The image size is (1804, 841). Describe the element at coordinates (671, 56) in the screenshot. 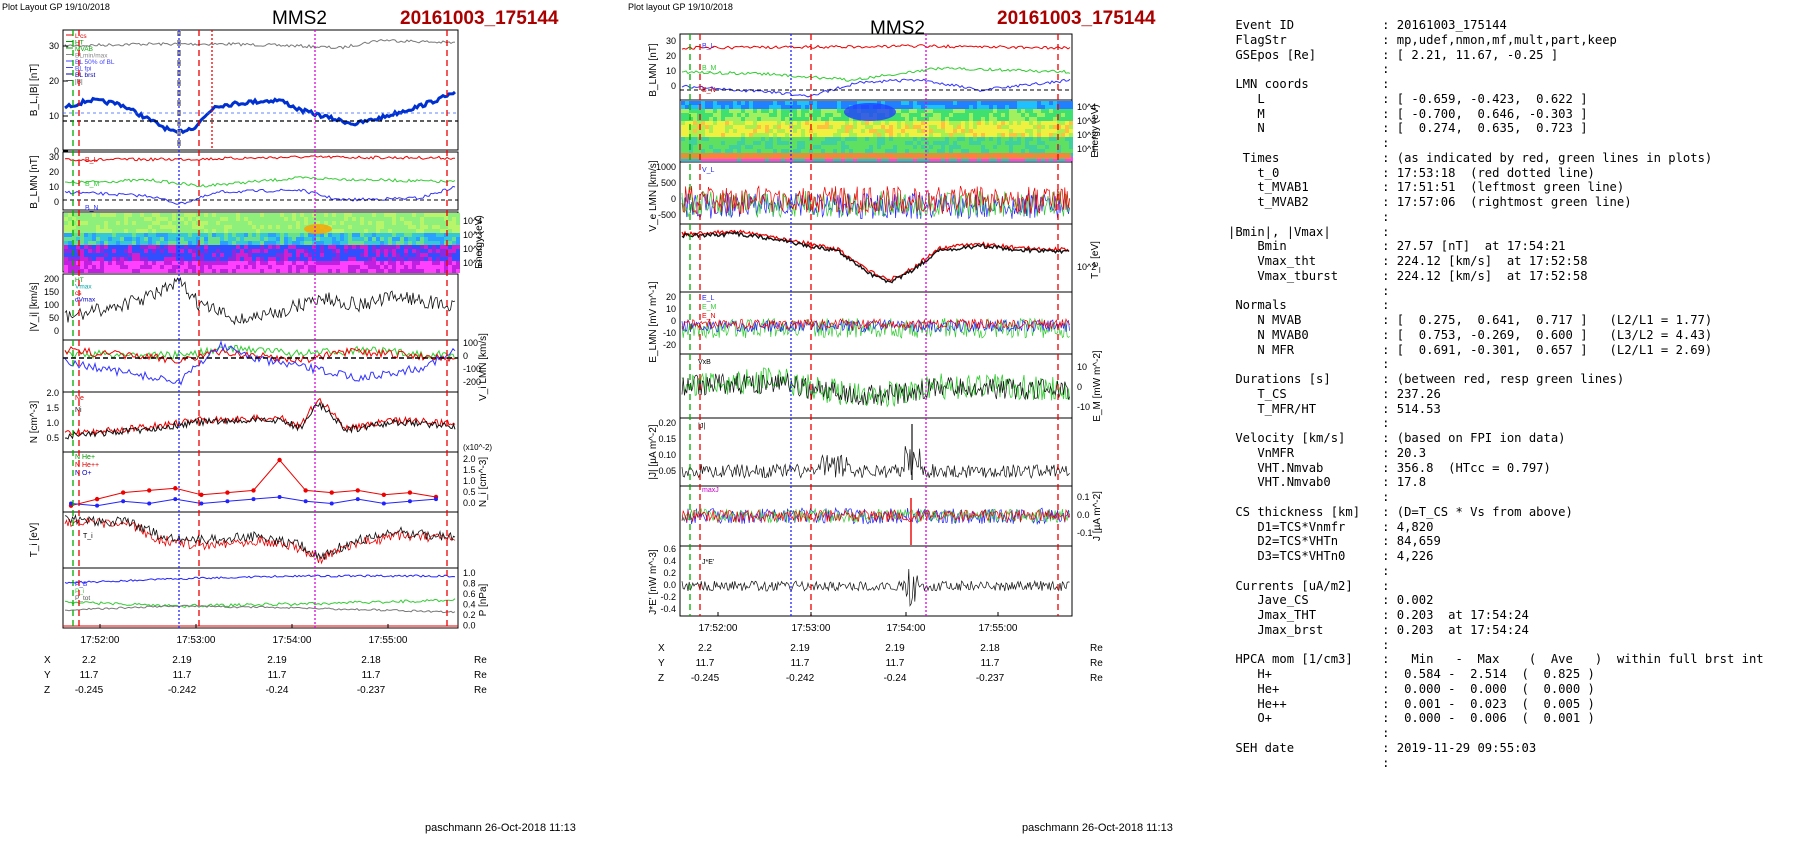

I see `mid-p1-ytick-label: 20` at that location.